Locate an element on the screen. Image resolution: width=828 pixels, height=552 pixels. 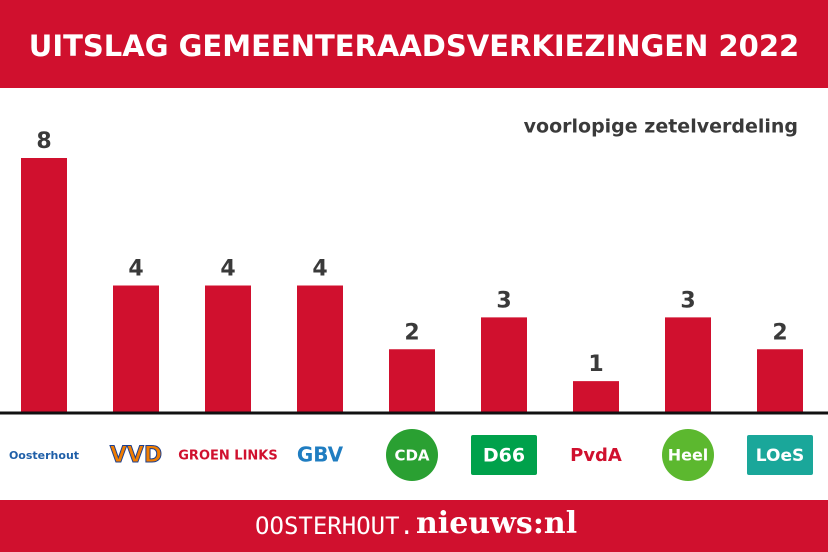
category-logo: Heel is located at coordinates (688, 455).